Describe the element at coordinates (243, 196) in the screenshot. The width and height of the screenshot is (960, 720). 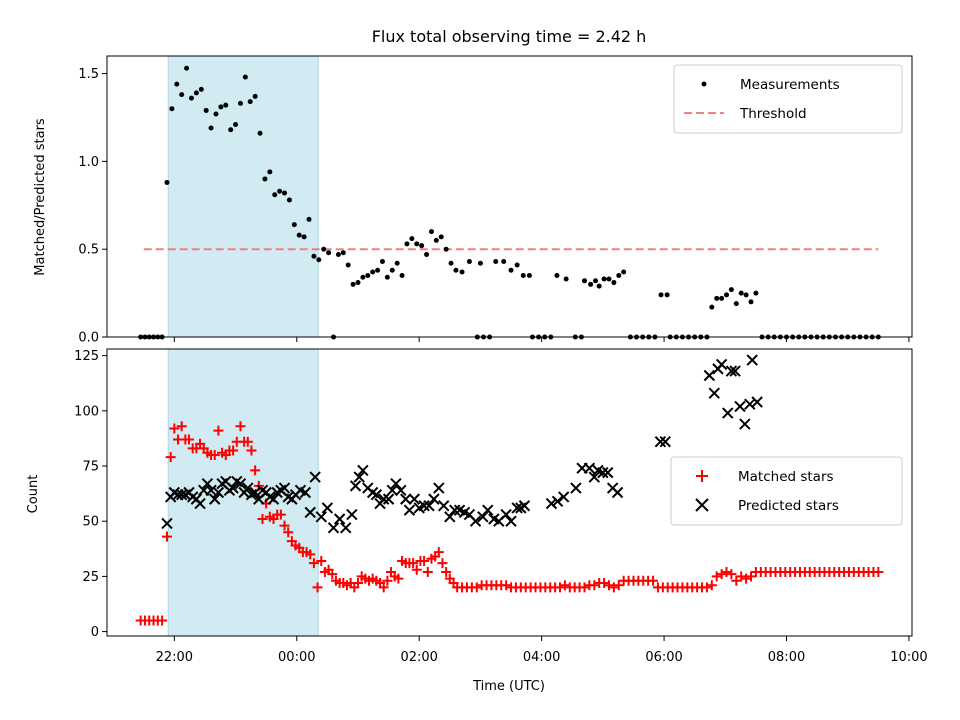
I see `ratio-shaded-band` at that location.